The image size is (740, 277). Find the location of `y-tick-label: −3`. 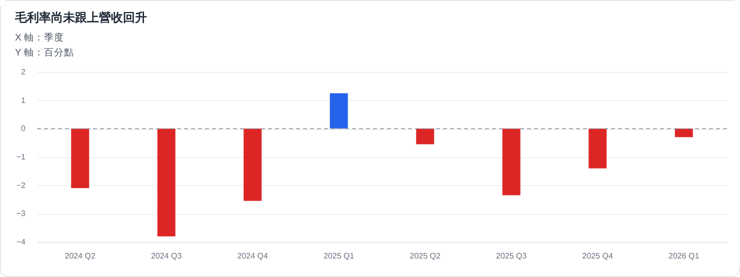

y-tick-label: −3 is located at coordinates (21, 213).